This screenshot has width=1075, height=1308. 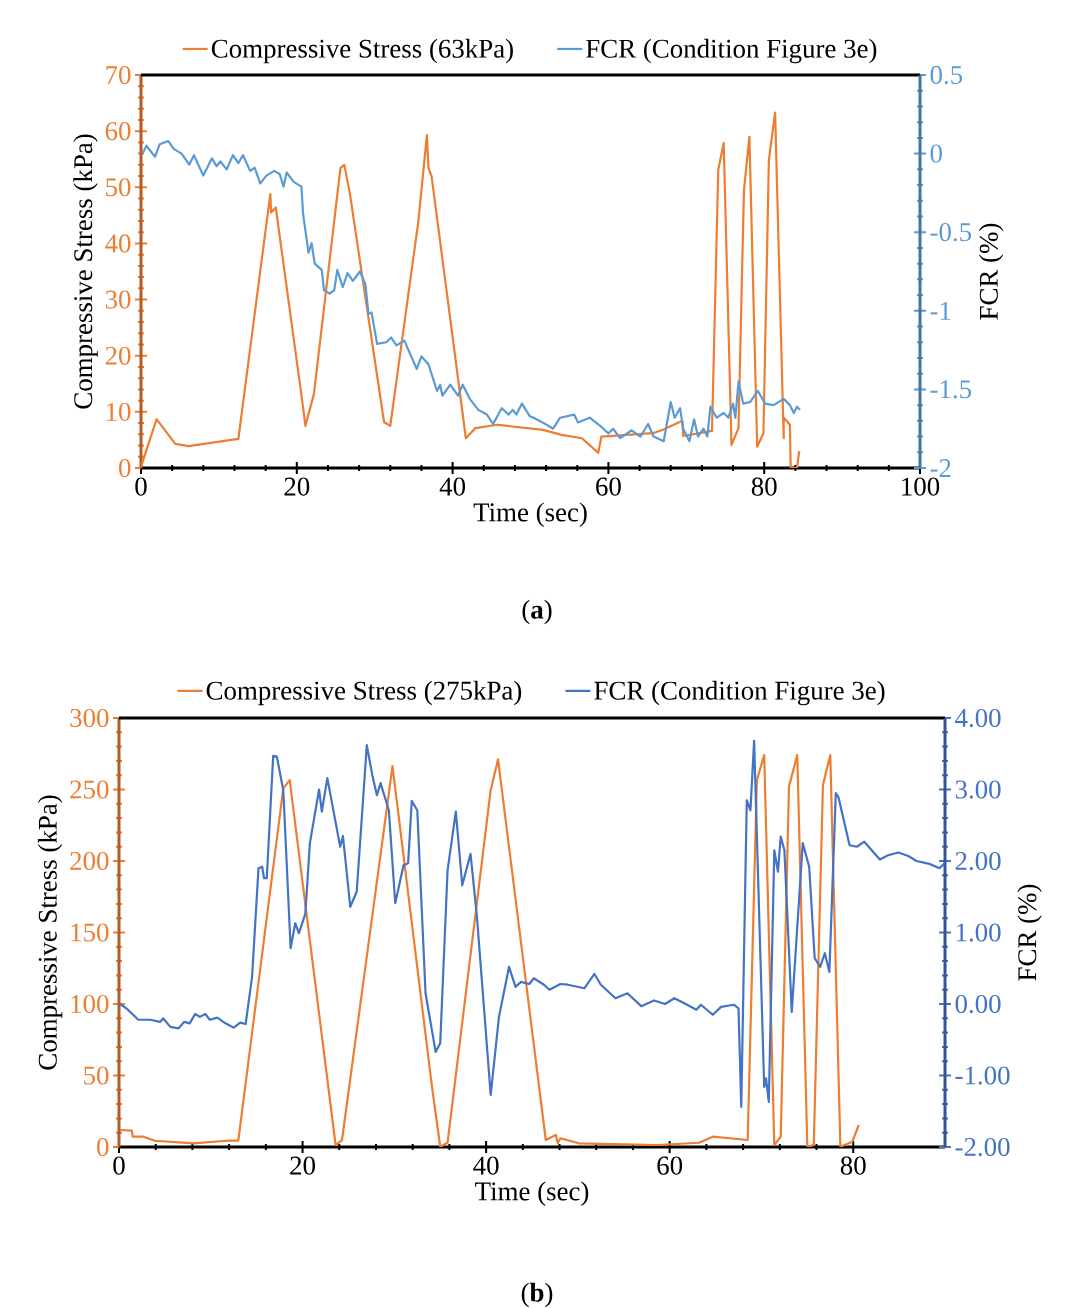 I want to click on y-tick-label: 10, so click(x=118, y=411).